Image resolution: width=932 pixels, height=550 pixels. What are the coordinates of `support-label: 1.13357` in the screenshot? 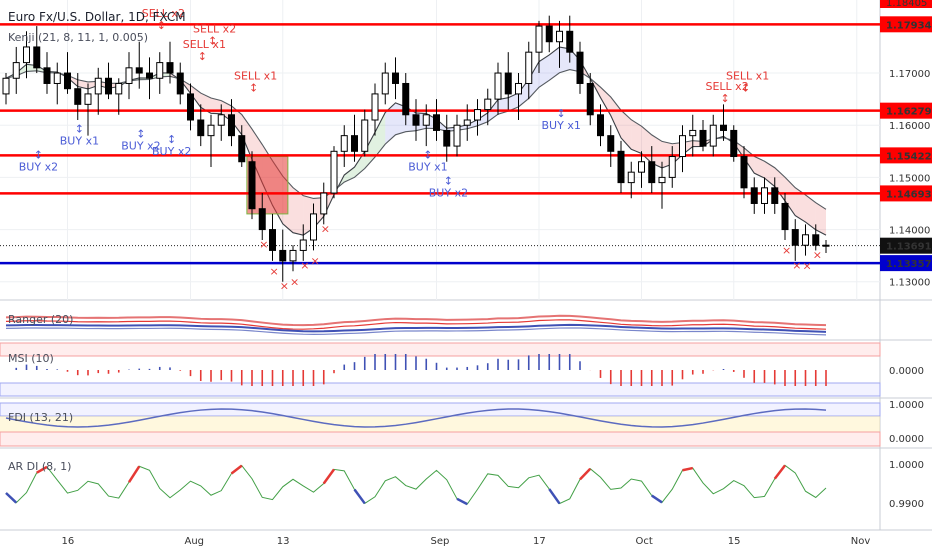 It's located at (909, 264).